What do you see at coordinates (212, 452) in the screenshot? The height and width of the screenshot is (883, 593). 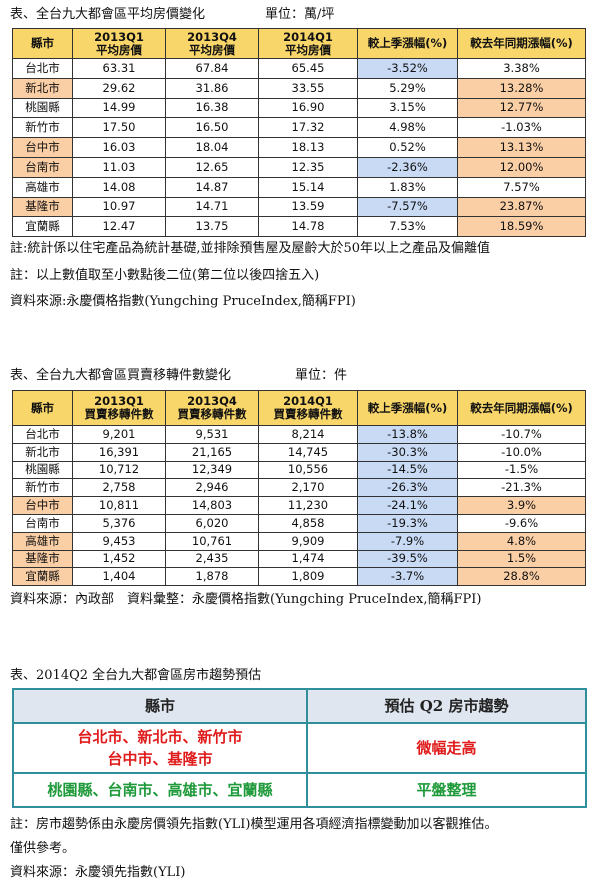 I see `cell: 21,165` at bounding box center [212, 452].